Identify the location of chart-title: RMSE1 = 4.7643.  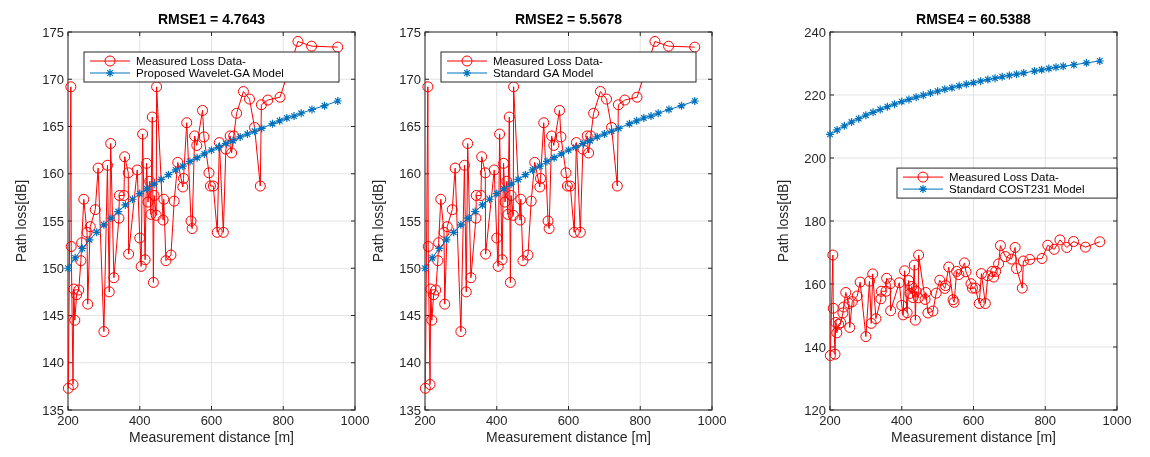
(211, 19).